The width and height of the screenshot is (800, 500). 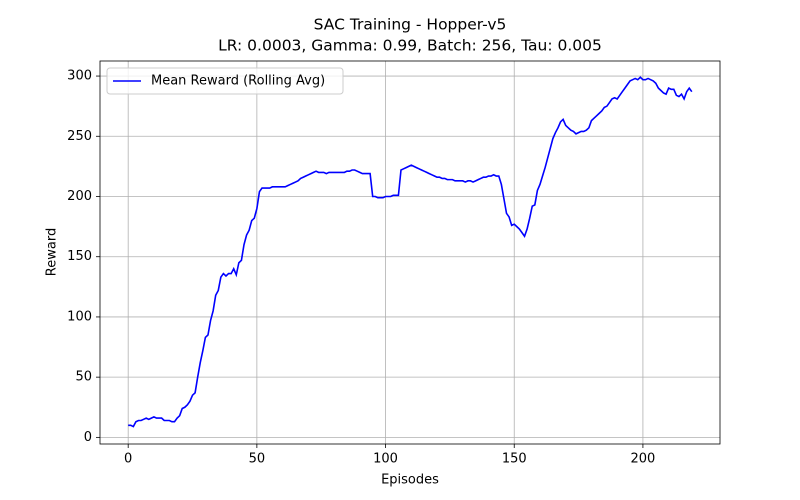 I want to click on y-tick-label: 100, so click(x=79, y=316).